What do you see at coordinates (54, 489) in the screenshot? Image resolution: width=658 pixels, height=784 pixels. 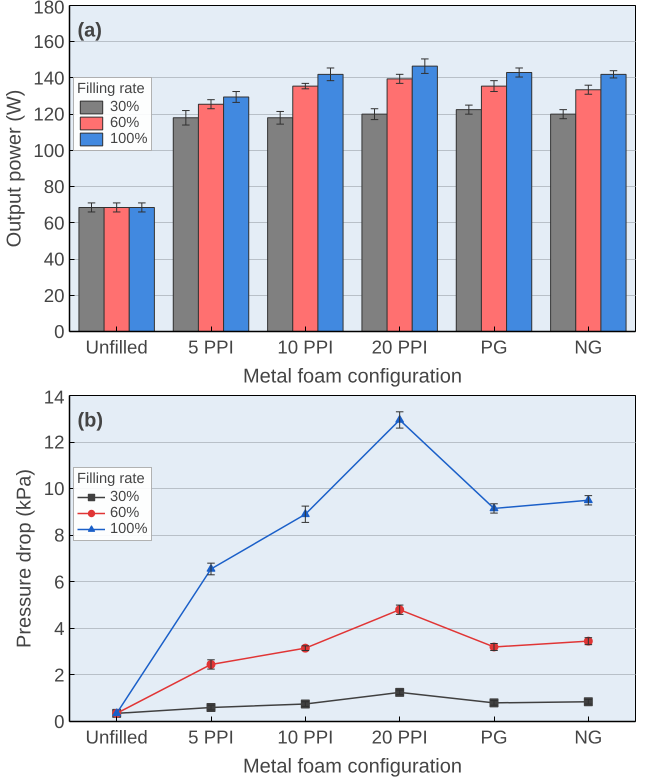 I see `y-tick-label: 10` at bounding box center [54, 489].